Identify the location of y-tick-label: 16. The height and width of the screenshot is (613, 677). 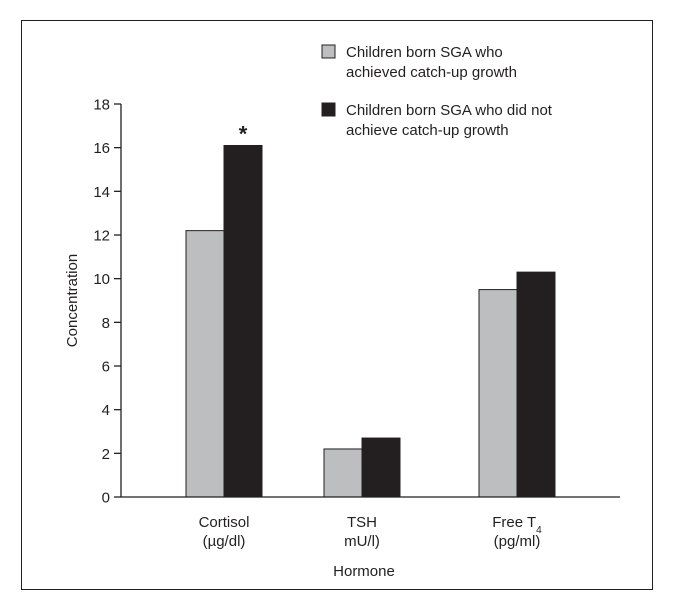
(101, 148).